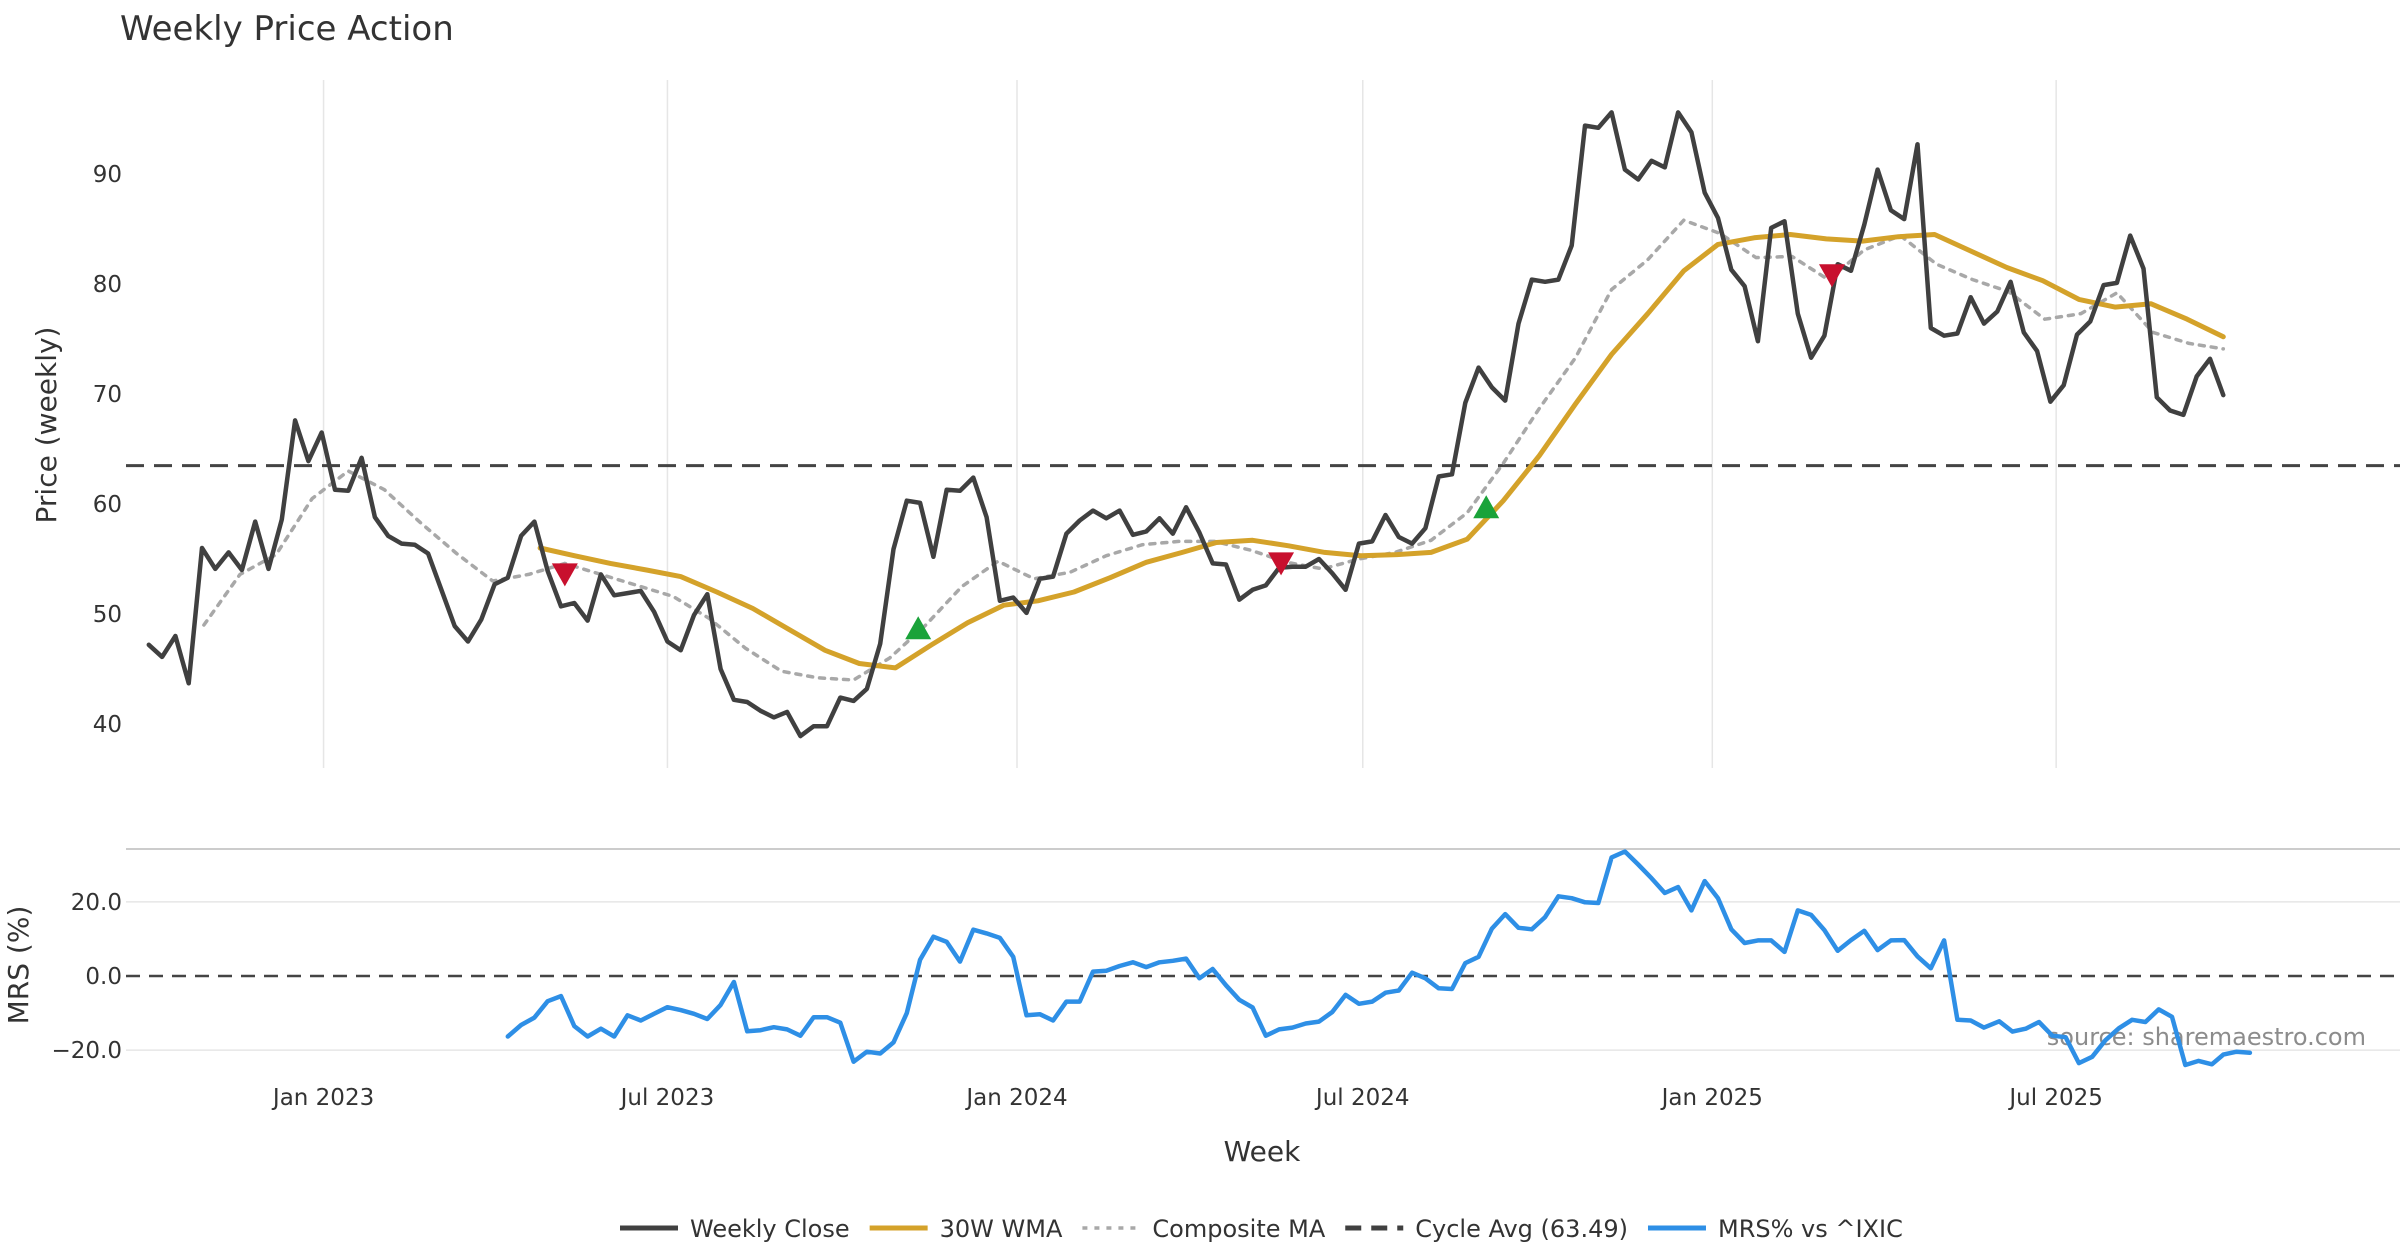  Describe the element at coordinates (107, 725) in the screenshot. I see `price-y-tick-label: 40` at that location.